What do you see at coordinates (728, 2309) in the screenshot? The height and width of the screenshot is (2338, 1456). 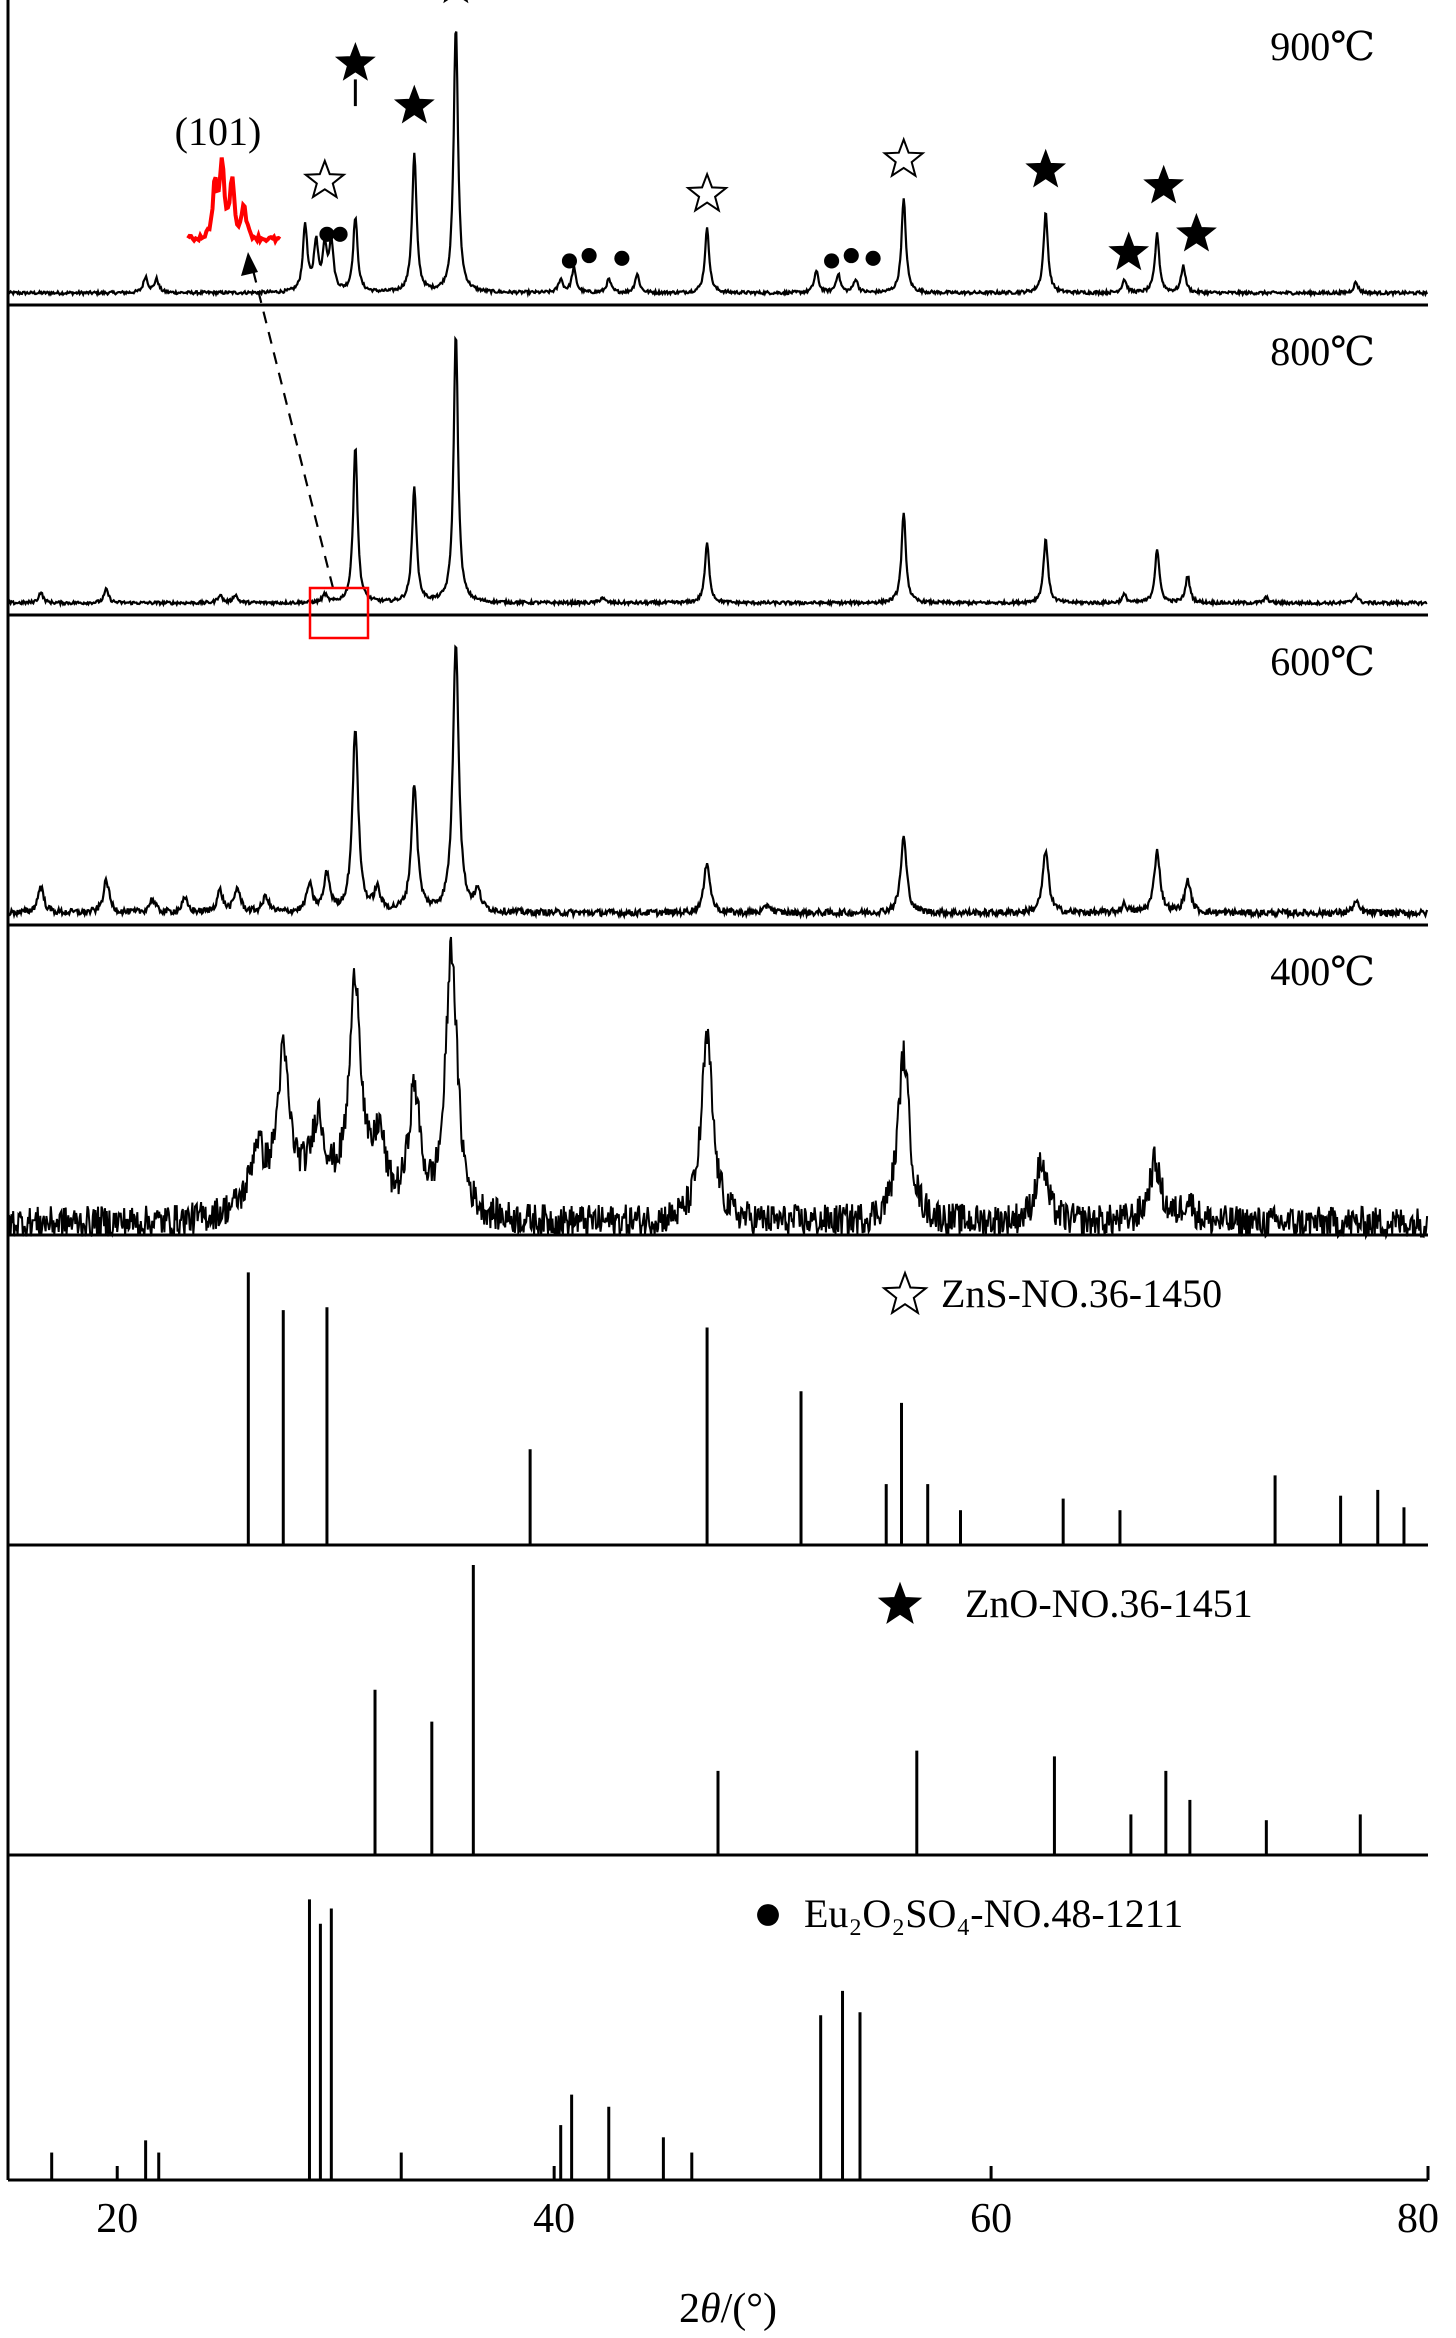 I see `x-axis-label: 2θ/(°)` at bounding box center [728, 2309].